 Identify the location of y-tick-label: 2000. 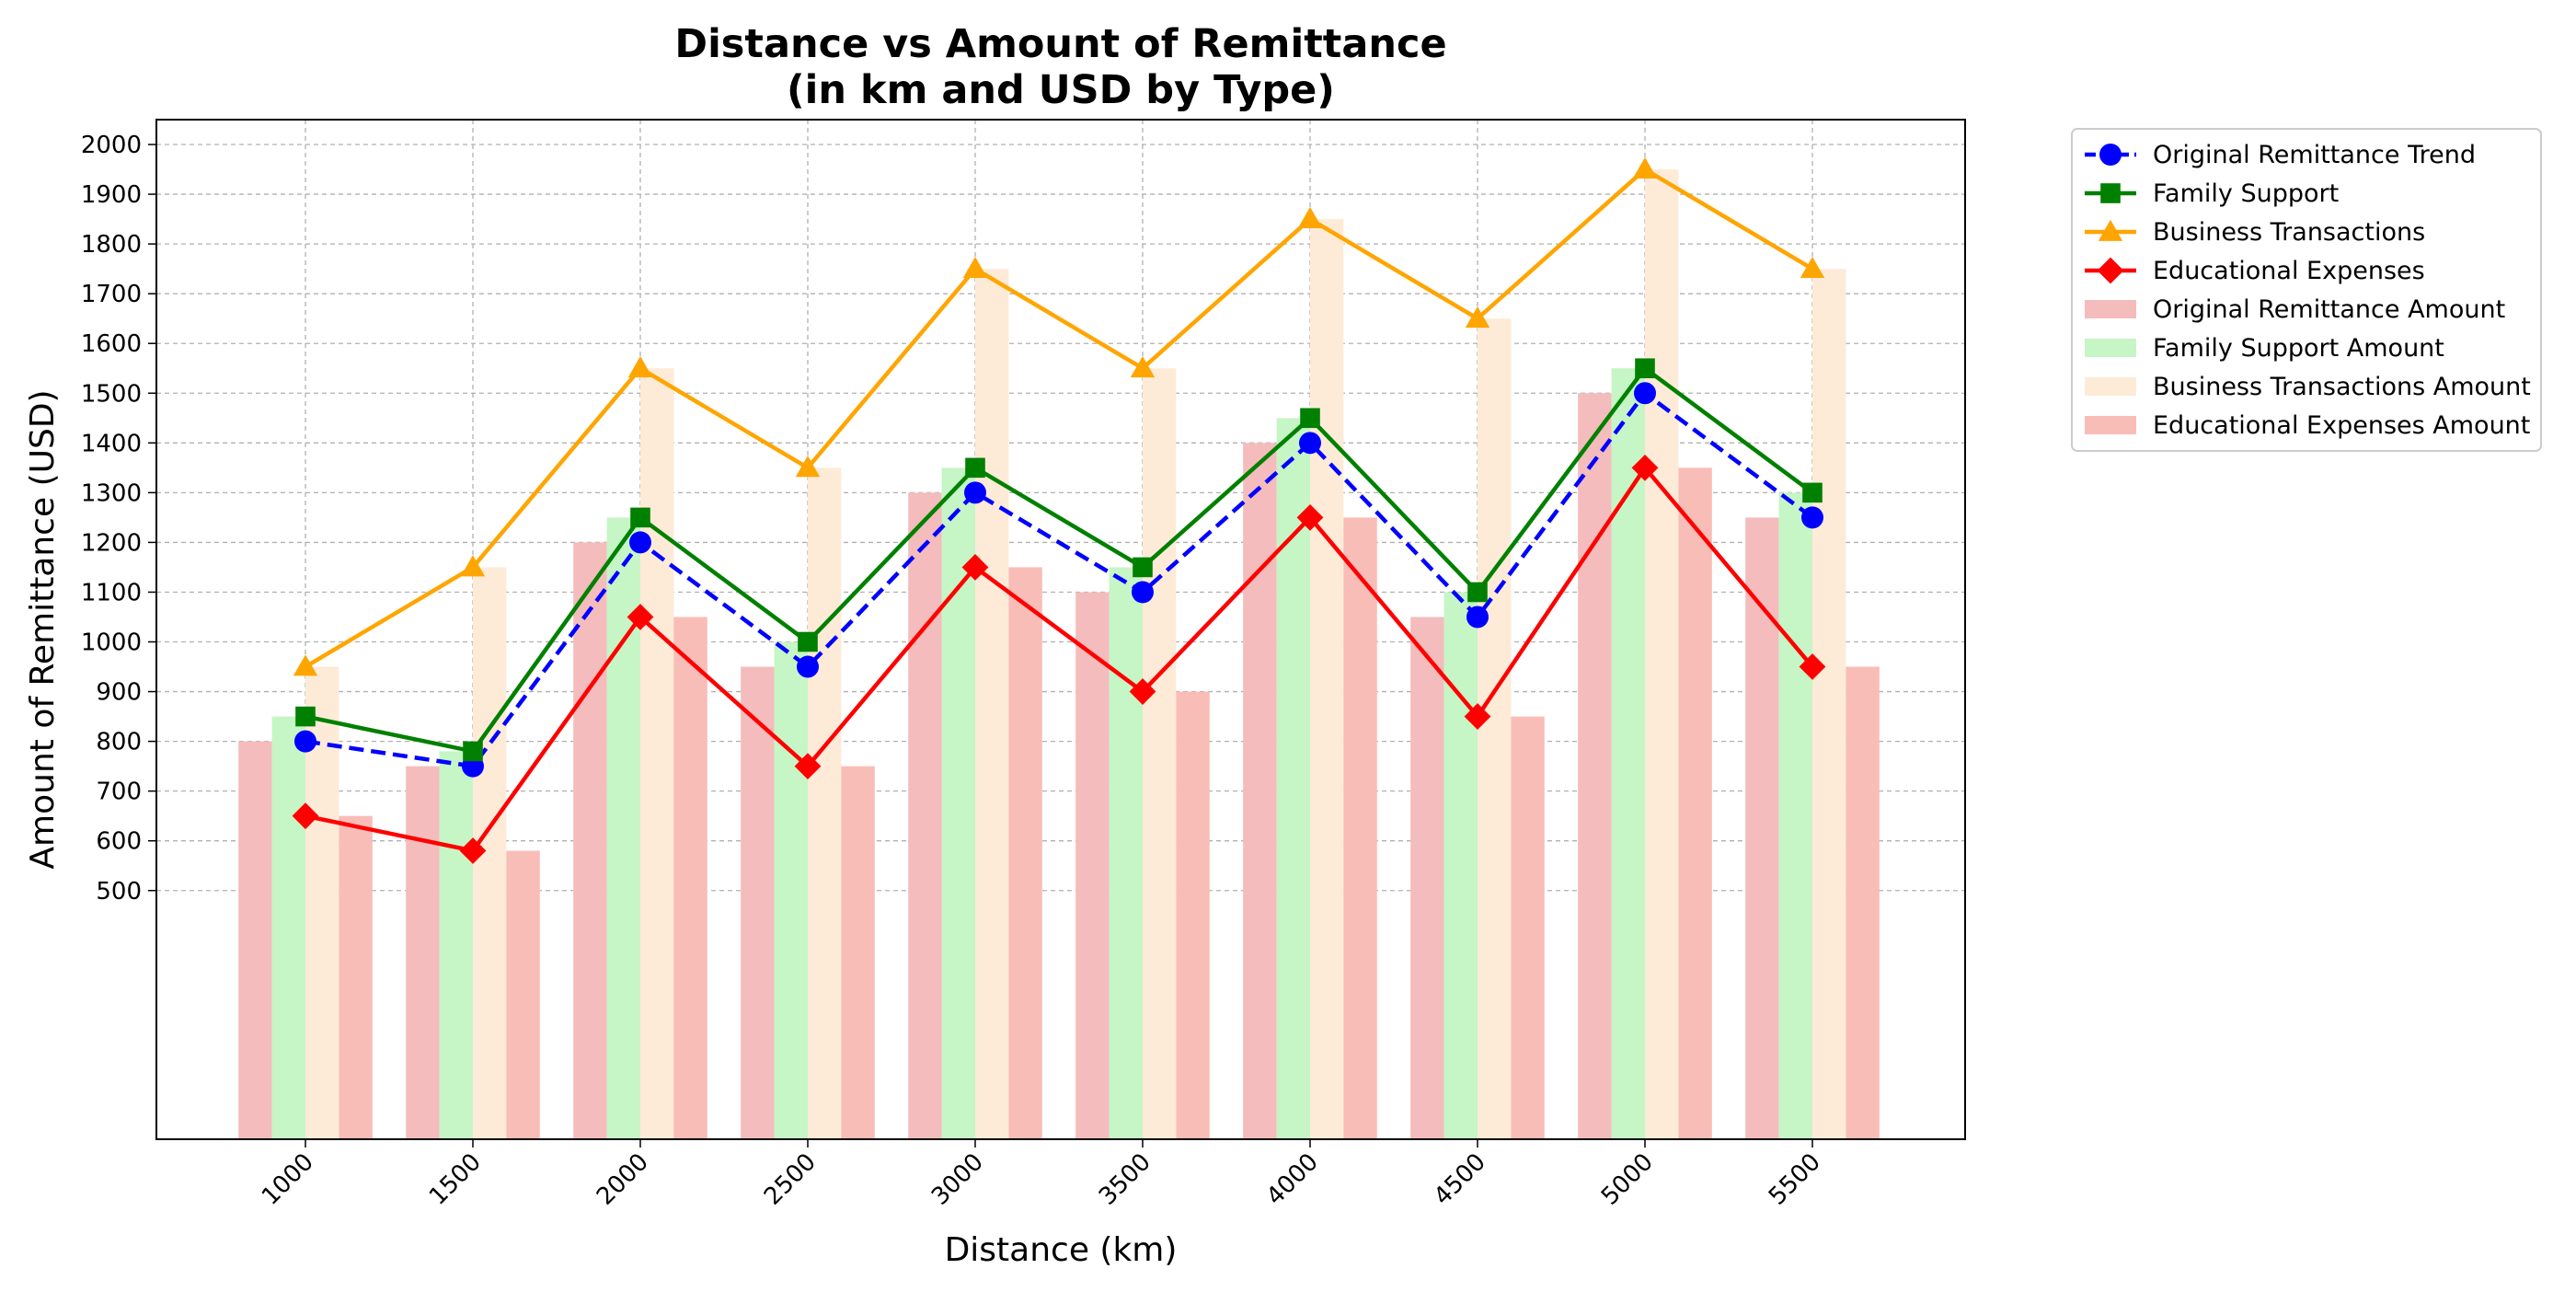
(111, 145).